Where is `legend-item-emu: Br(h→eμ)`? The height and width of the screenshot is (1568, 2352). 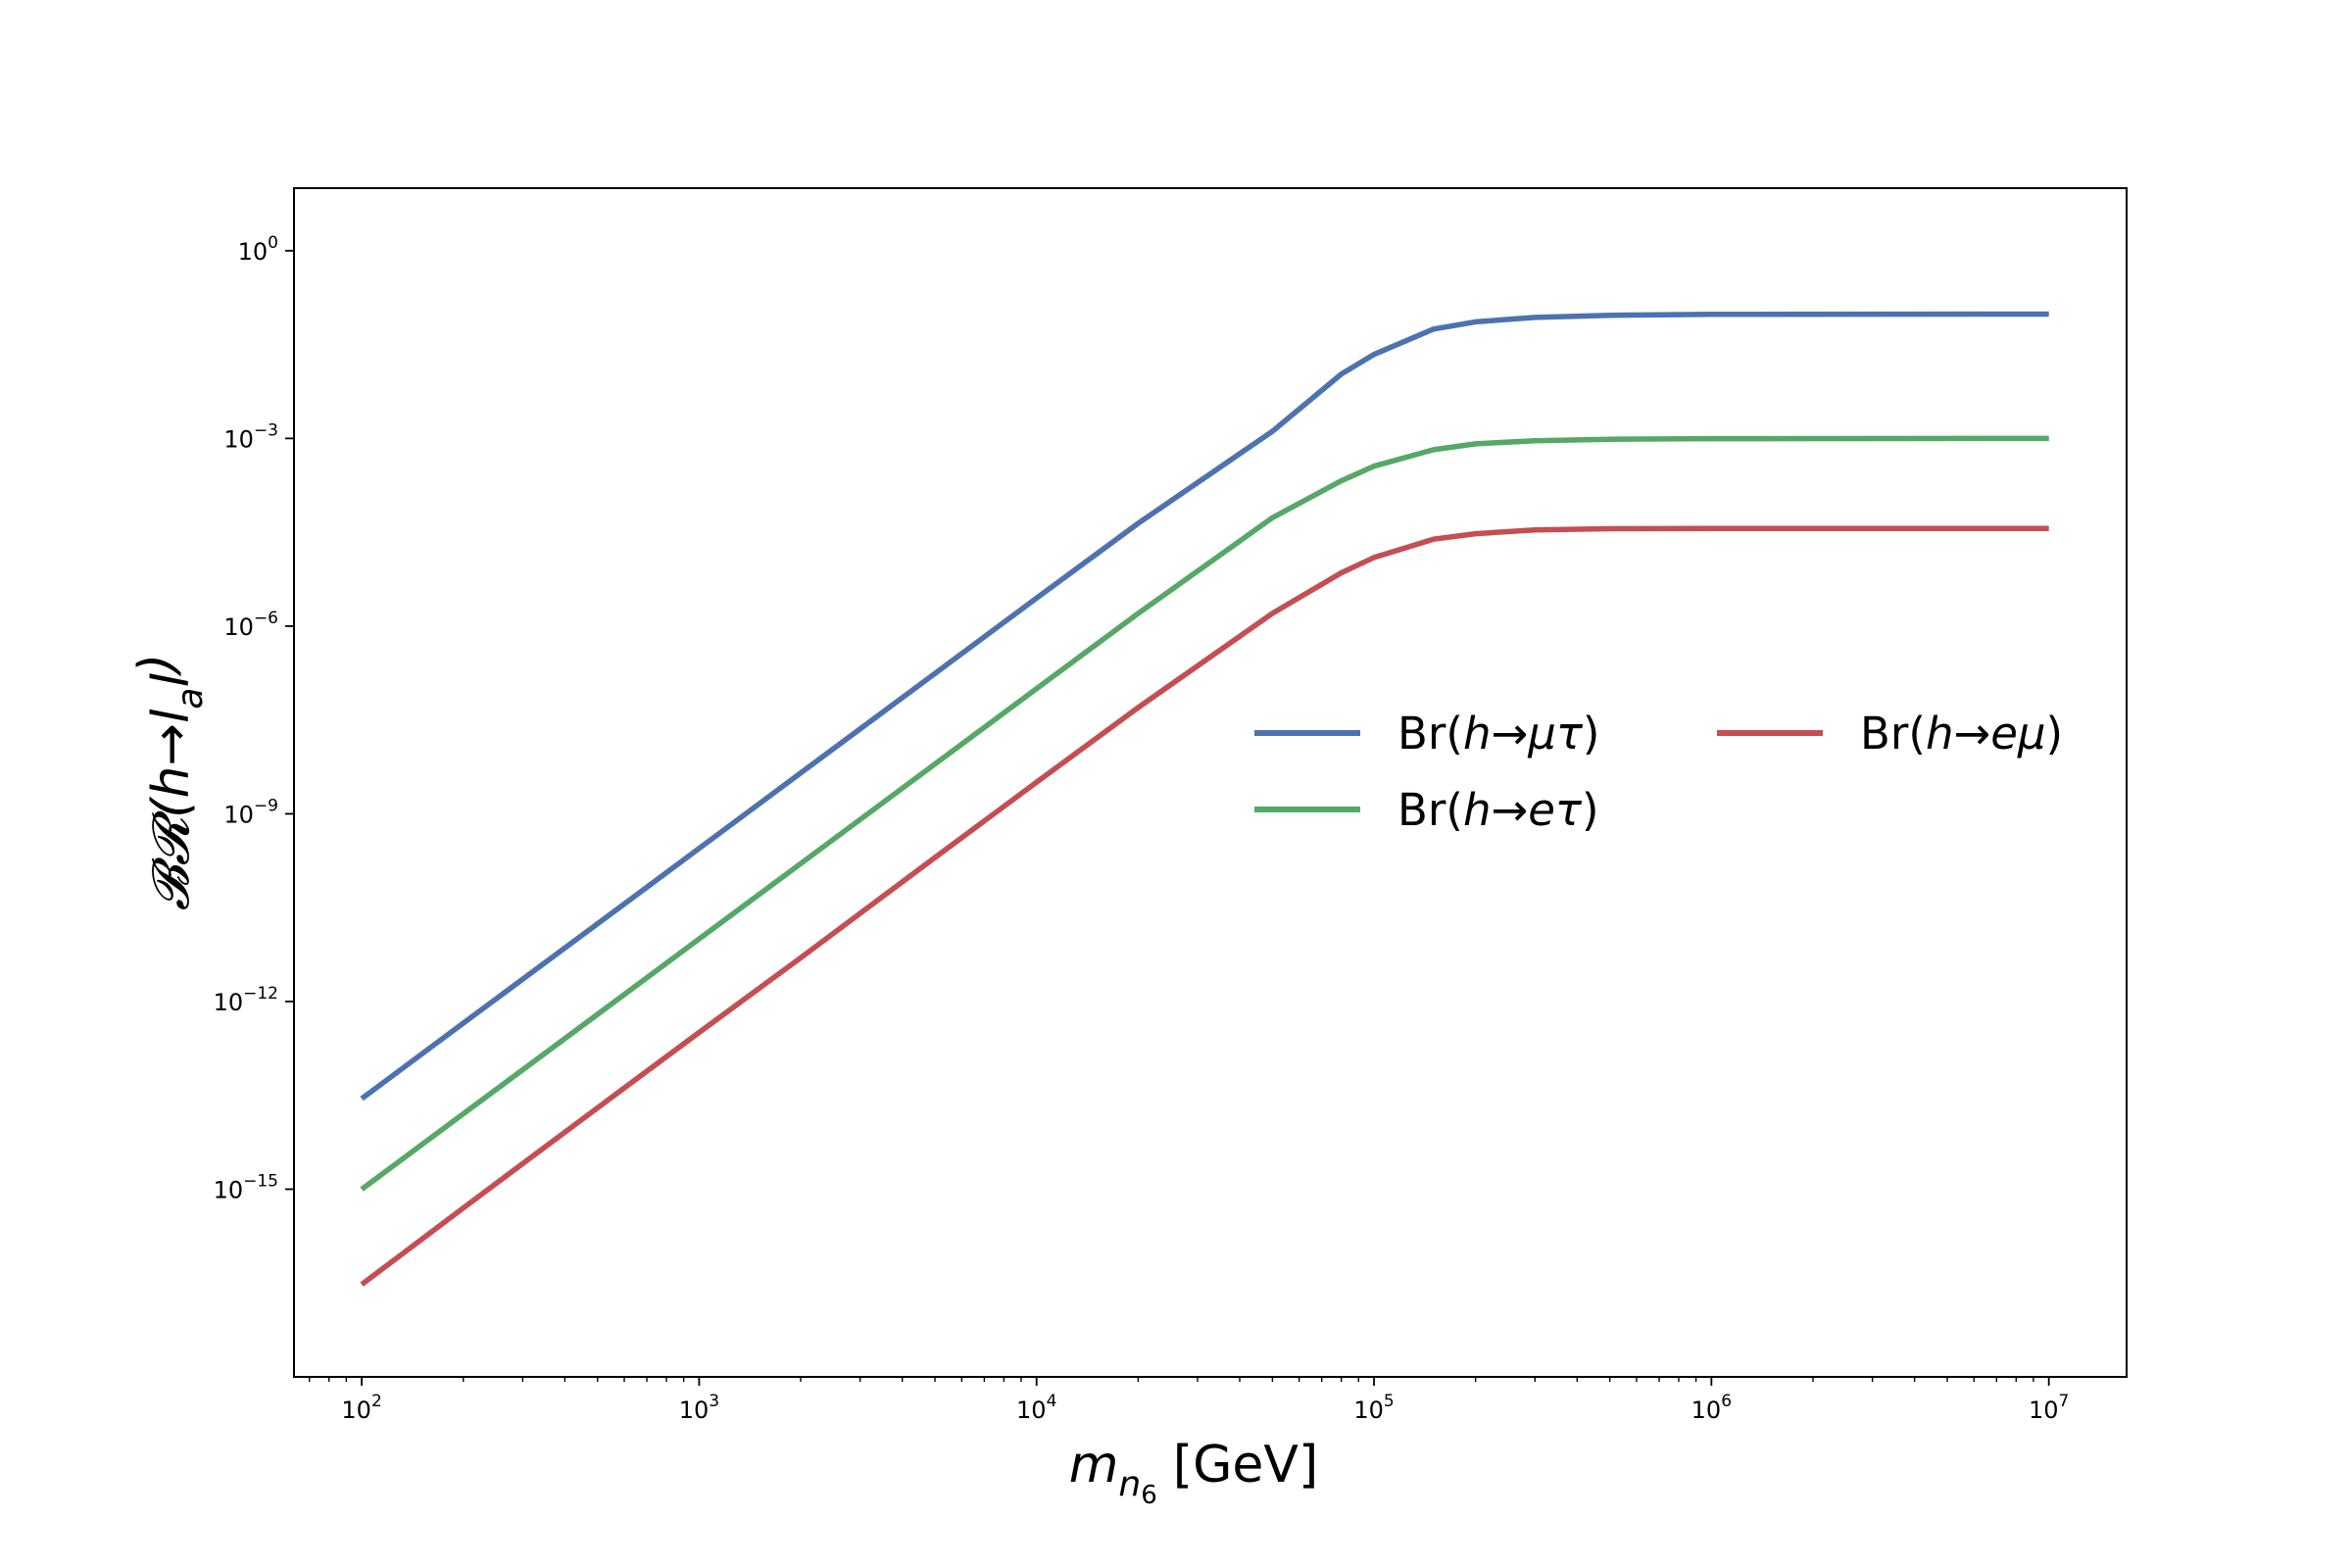
legend-item-emu: Br(h→eμ) is located at coordinates (1890, 734).